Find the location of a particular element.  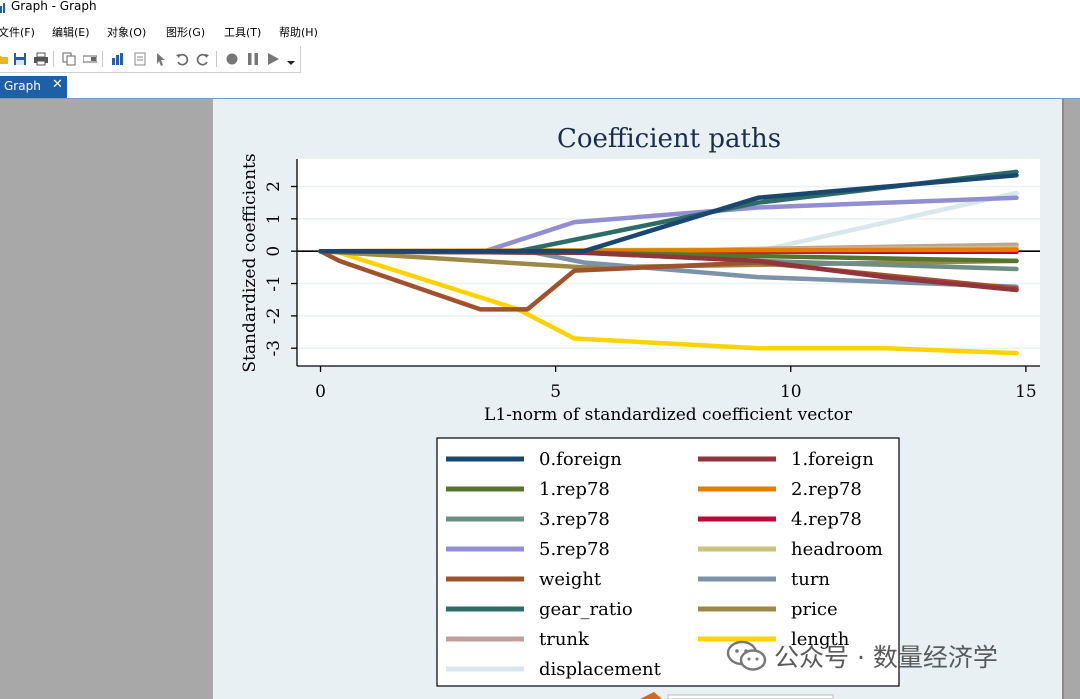

menu-object: 对象(O) is located at coordinates (127, 32).